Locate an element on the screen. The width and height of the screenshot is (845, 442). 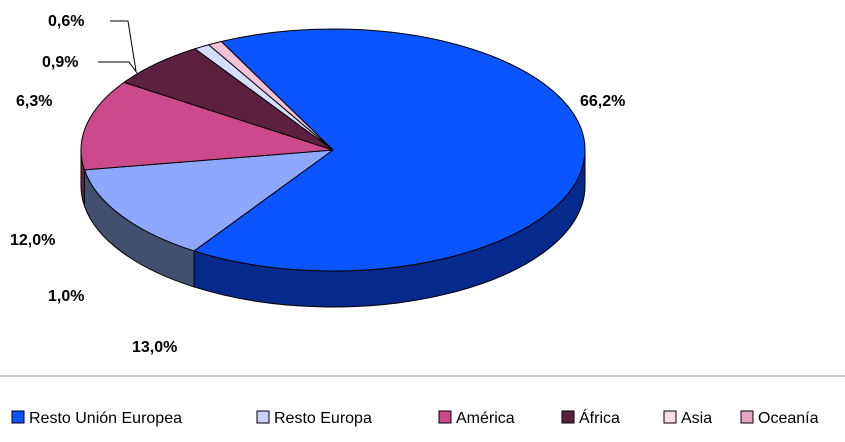
label-oceania: 0,9% is located at coordinates (60, 62).